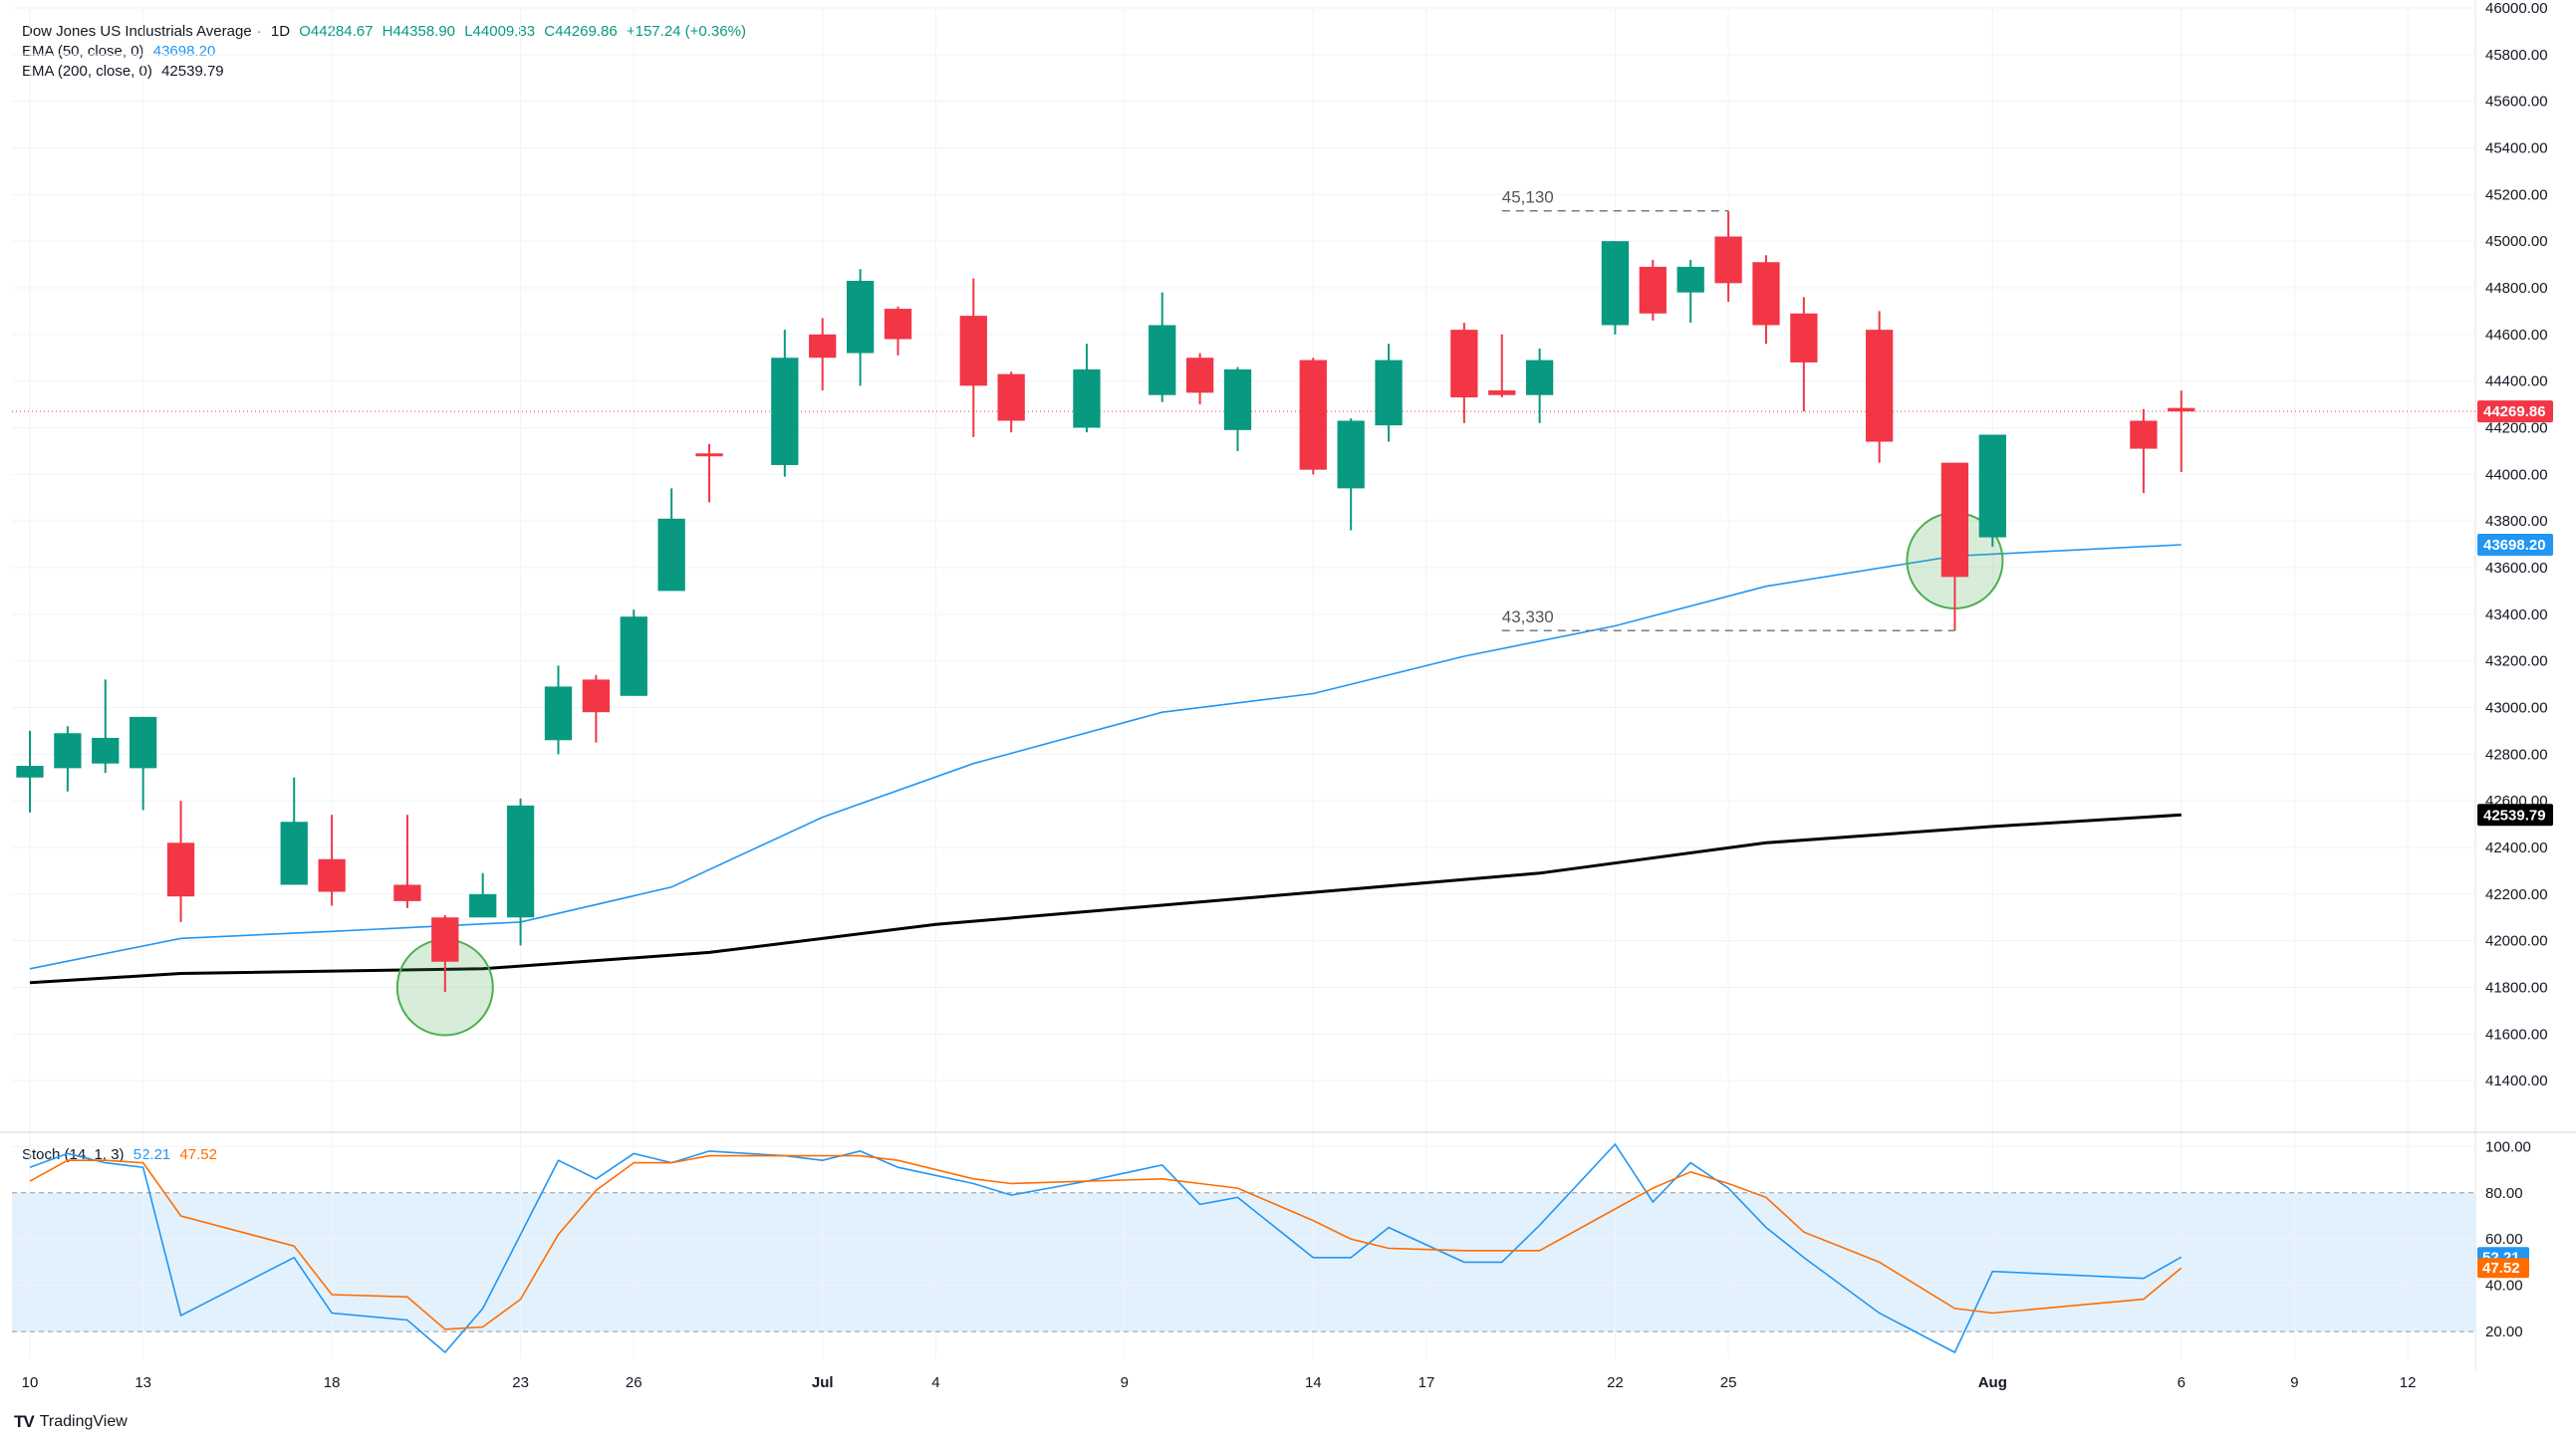 The image size is (2576, 1443). What do you see at coordinates (2504, 1331) in the screenshot?
I see `stoch-y-tick-label: 20.00` at bounding box center [2504, 1331].